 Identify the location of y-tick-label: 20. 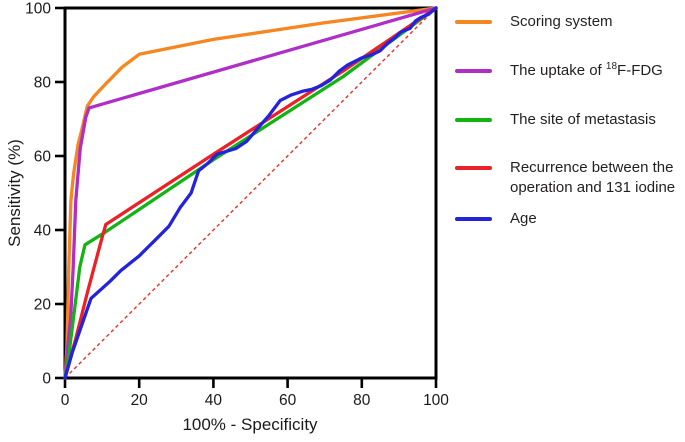
(43, 305).